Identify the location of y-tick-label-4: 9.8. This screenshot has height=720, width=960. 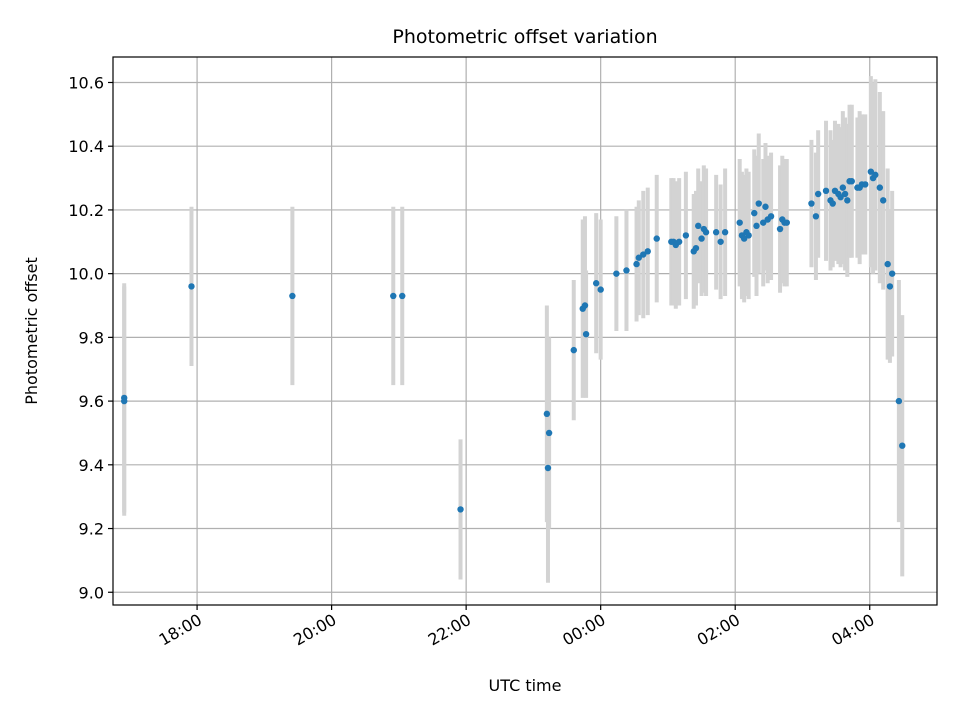
(91, 337).